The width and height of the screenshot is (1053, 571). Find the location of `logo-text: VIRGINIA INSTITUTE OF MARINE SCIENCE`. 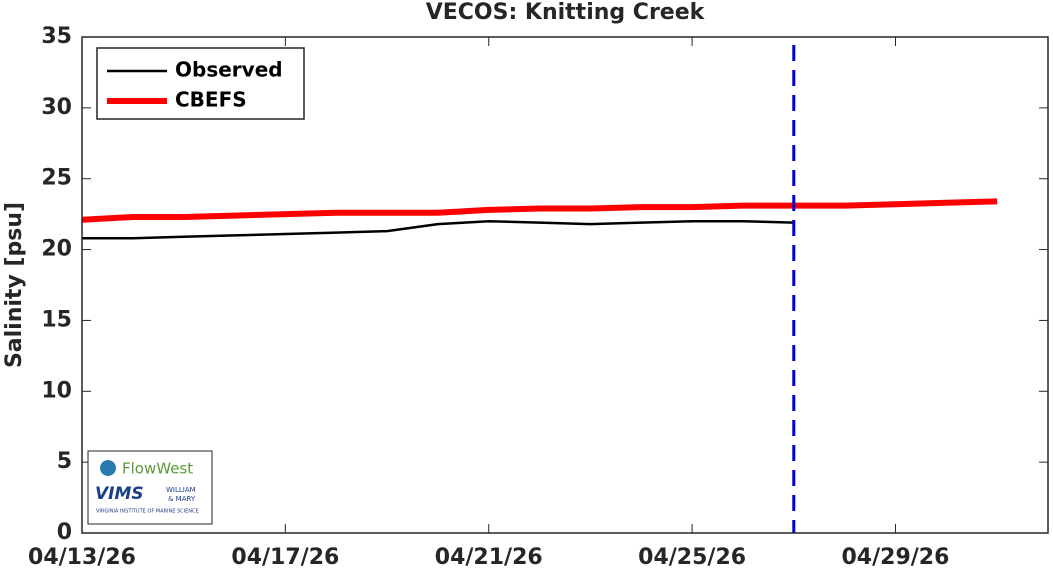

logo-text: VIRGINIA INSTITUTE OF MARINE SCIENCE is located at coordinates (147, 512).